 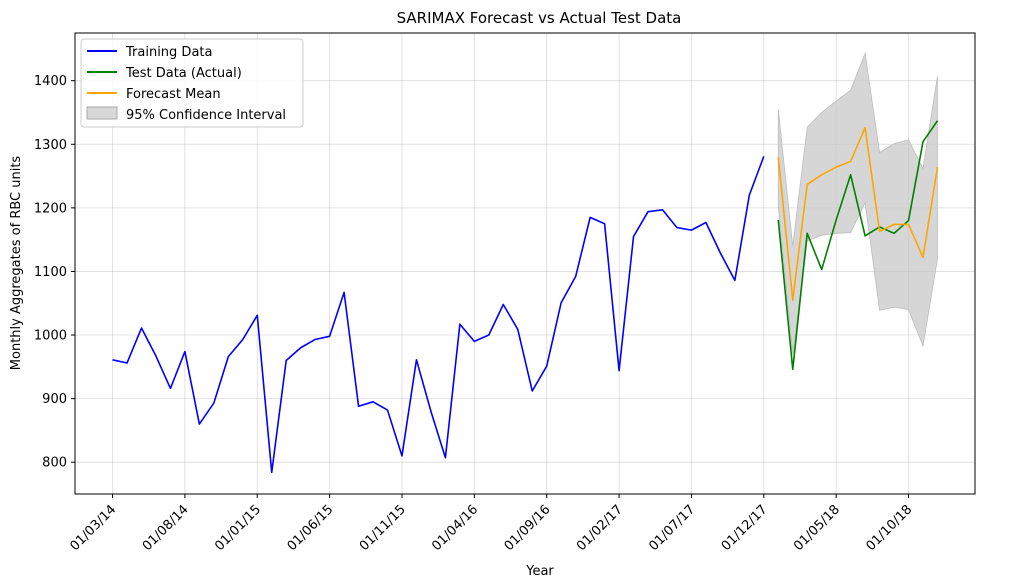 What do you see at coordinates (102, 113) in the screenshot?
I see `legend-swatch-interval` at bounding box center [102, 113].